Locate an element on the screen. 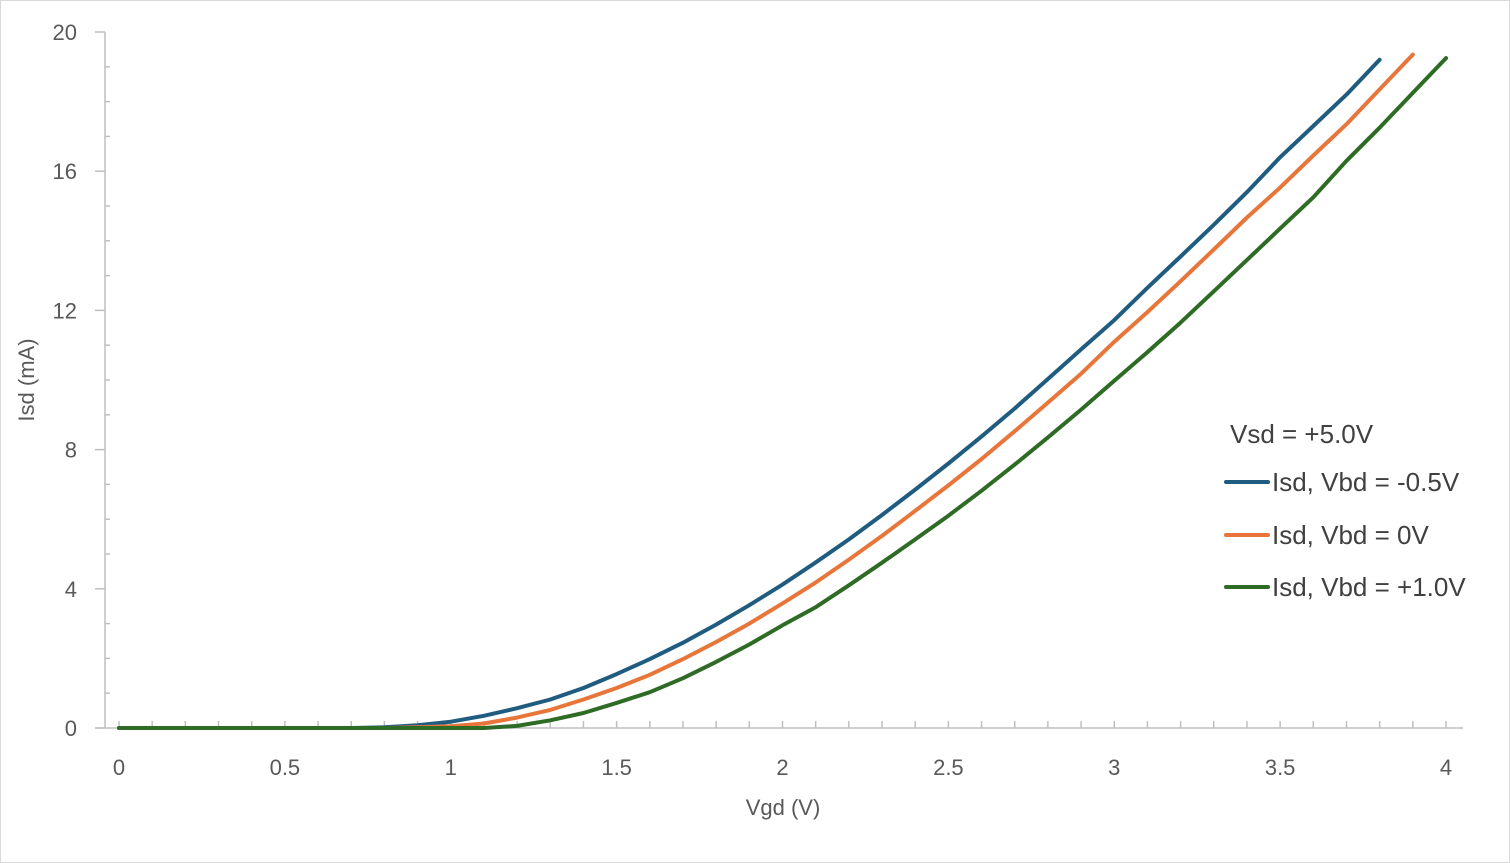  x-axis-title: Vgd (V) is located at coordinates (783, 807).